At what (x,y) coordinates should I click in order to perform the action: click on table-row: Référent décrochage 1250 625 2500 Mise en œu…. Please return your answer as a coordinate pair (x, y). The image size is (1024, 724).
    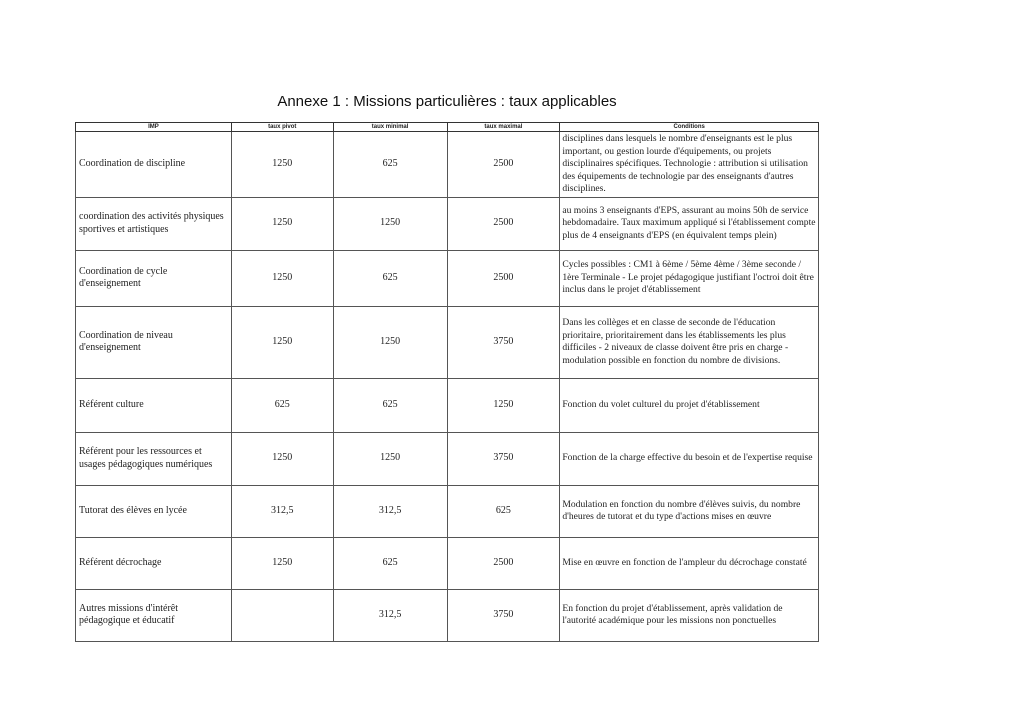
    Looking at the image, I should click on (447, 563).